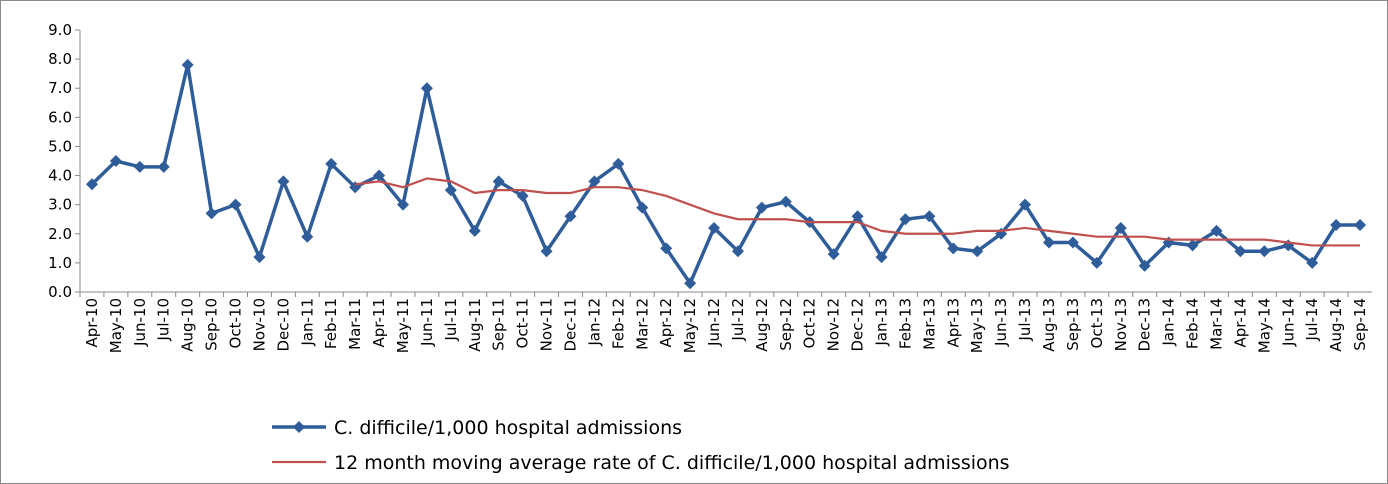 This screenshot has height=484, width=1388. What do you see at coordinates (188, 325) in the screenshot?
I see `x-tick-label: Aug-10` at bounding box center [188, 325].